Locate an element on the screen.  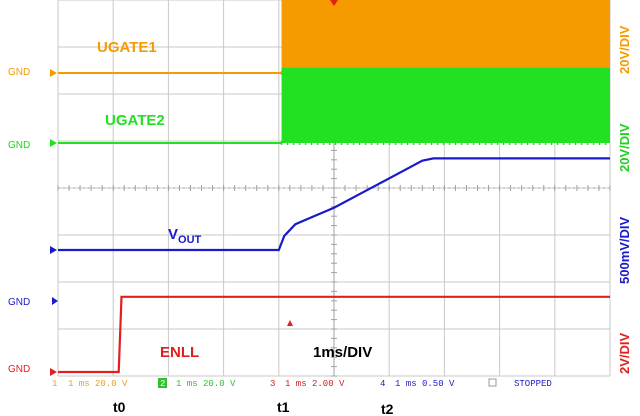
vout-label-sub: OUT is located at coordinates (190, 240).